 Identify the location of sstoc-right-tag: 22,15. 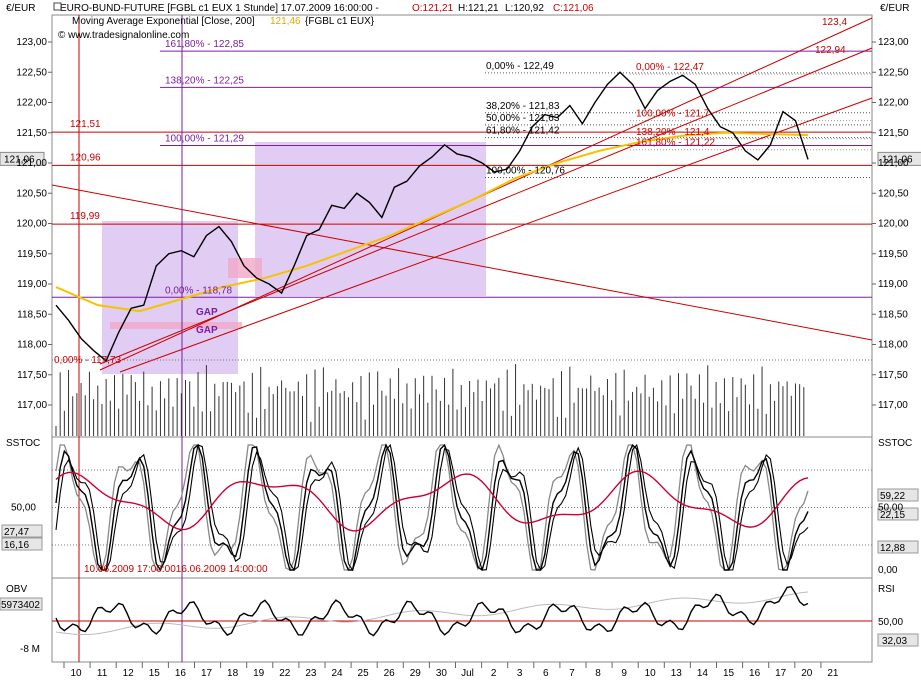
(892, 515).